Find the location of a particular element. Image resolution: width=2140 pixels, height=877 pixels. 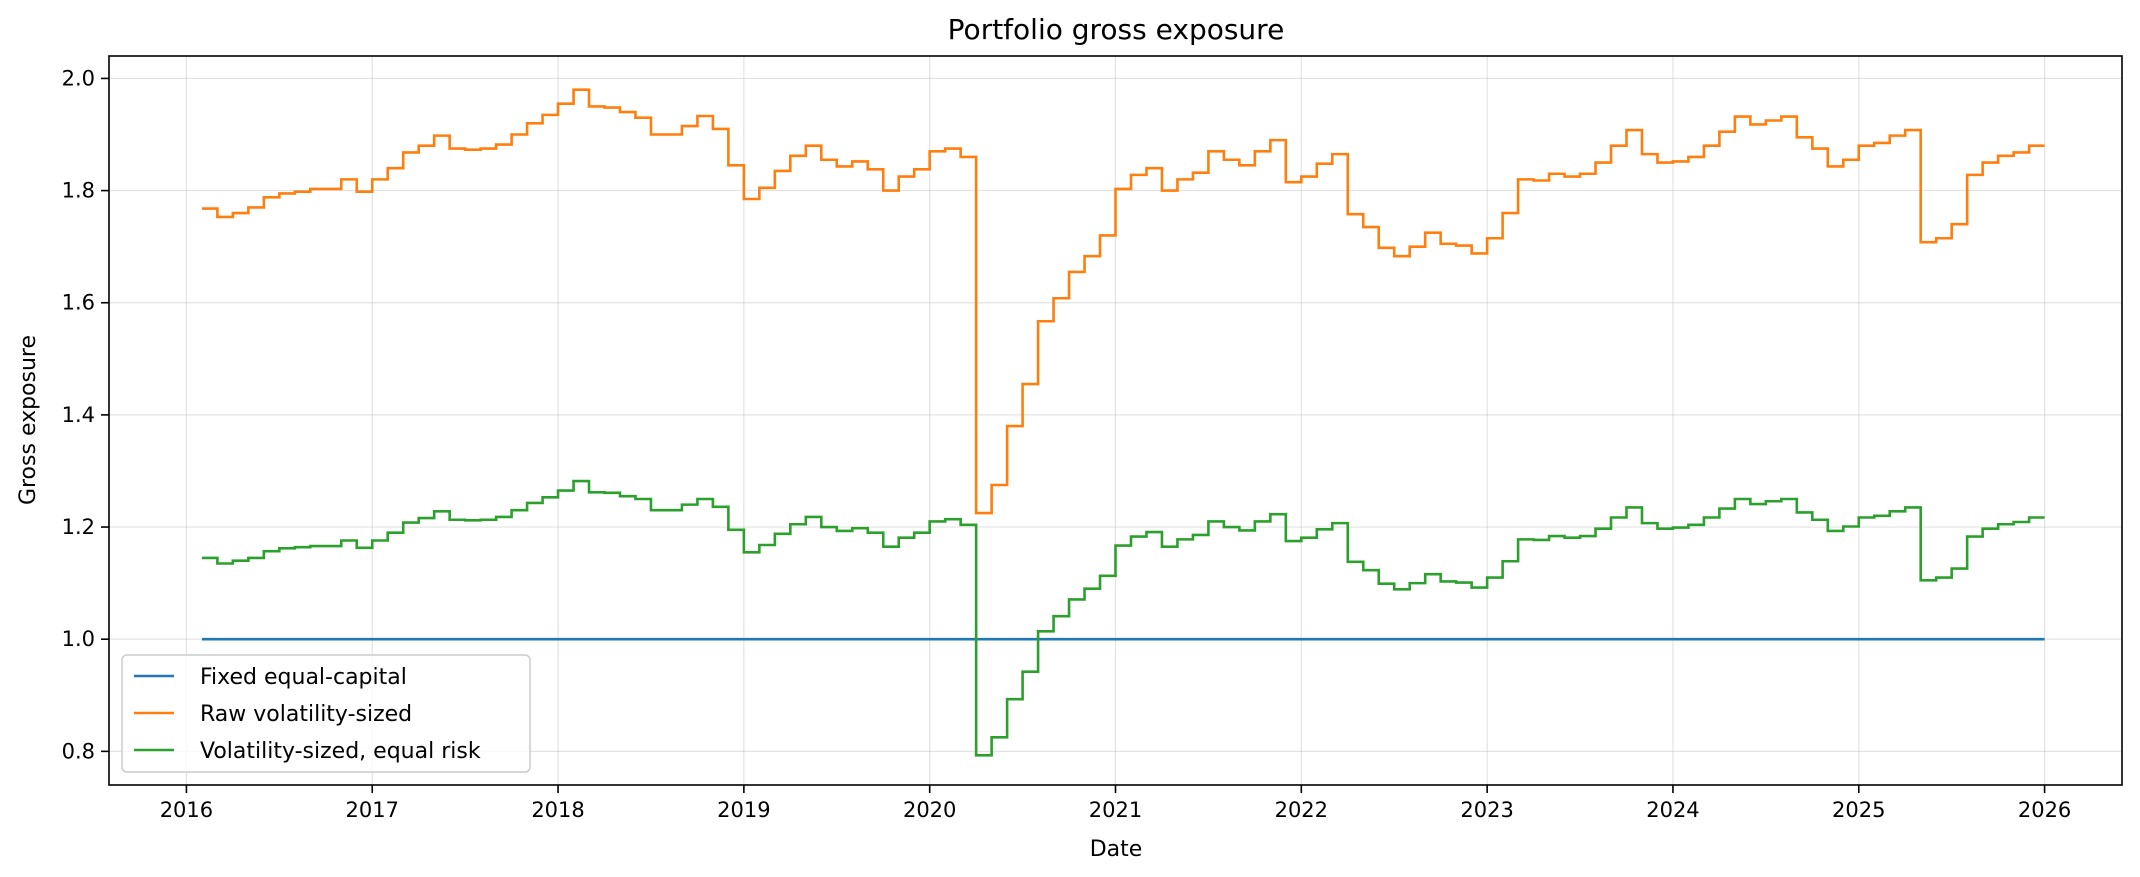

x-tick-label: 2020 is located at coordinates (929, 810).